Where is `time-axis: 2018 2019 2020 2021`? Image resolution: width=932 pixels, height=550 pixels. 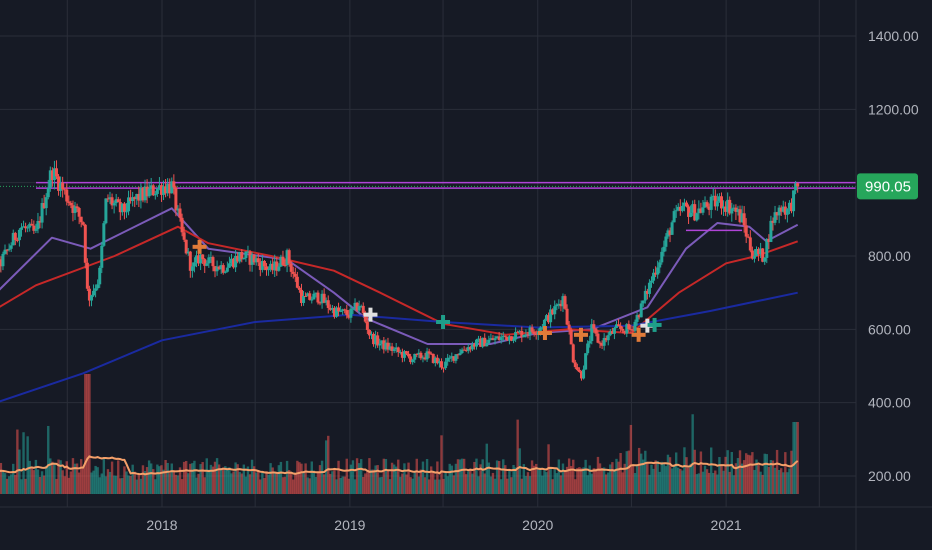 time-axis: 2018 2019 2020 2021 is located at coordinates (443, 525).